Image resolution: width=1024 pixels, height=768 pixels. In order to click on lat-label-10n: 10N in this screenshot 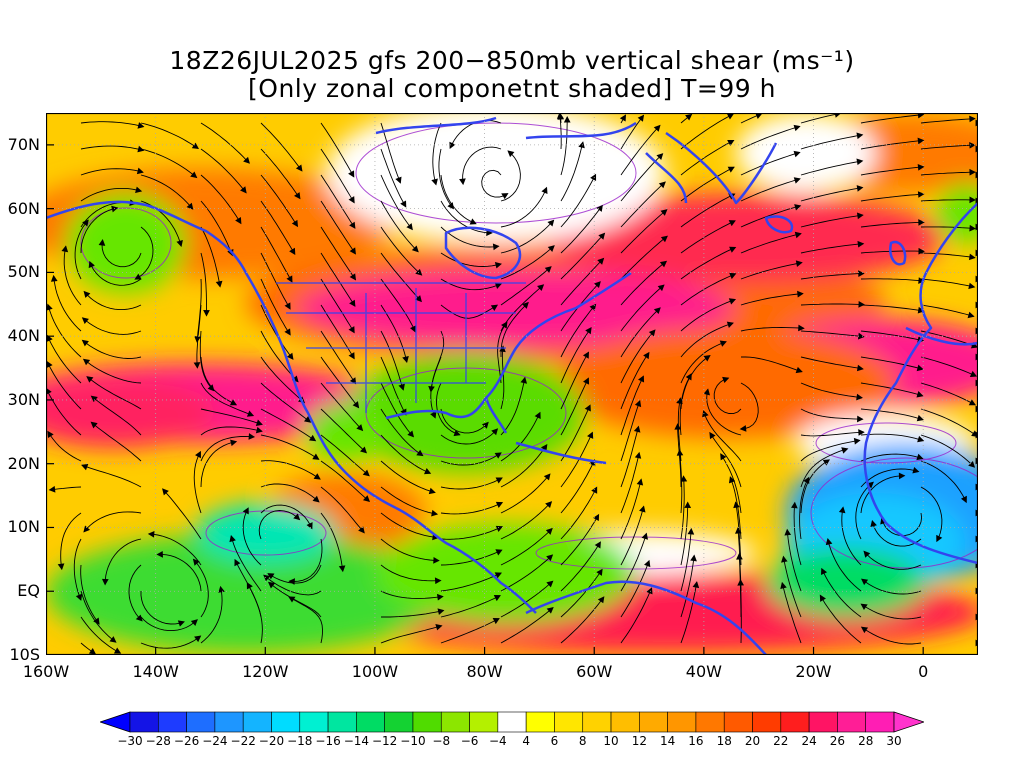, I will do `click(23, 527)`.